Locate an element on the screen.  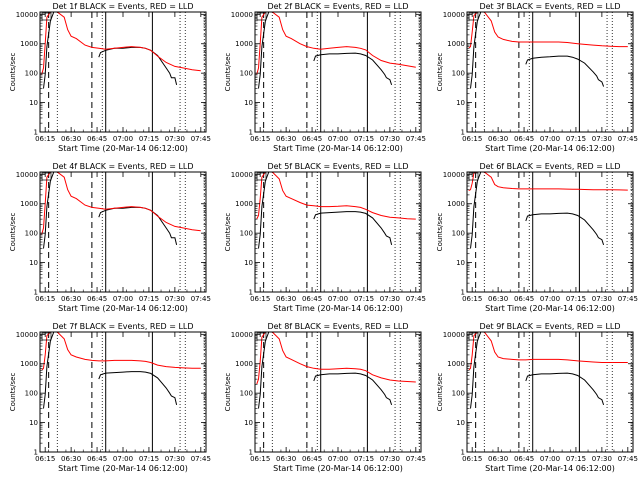
panel-title: Det 7f BLACK = Events, RED = LLD is located at coordinates (122, 326).